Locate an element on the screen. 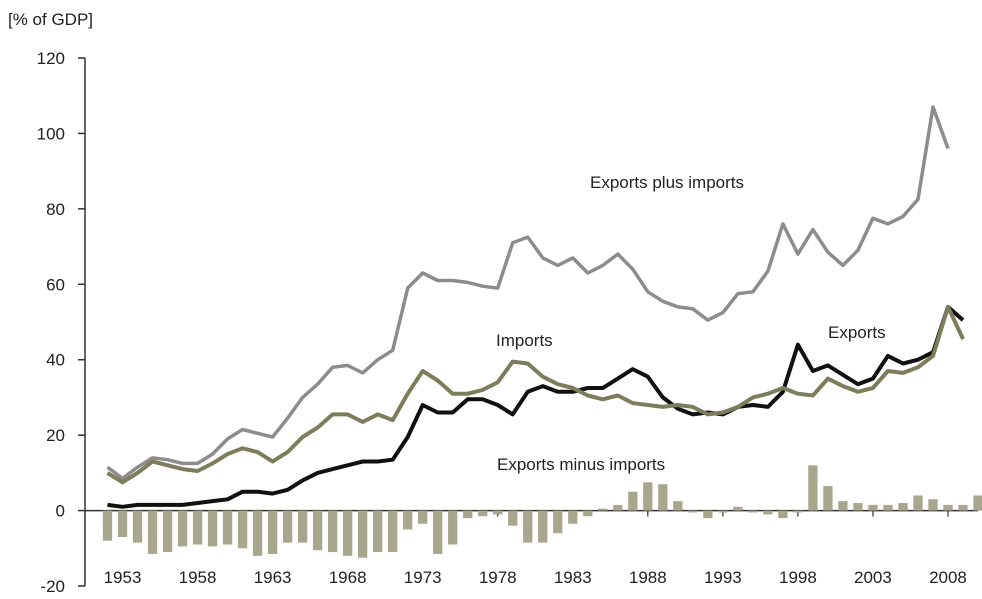  x-tick-label: 2003 is located at coordinates (873, 577).